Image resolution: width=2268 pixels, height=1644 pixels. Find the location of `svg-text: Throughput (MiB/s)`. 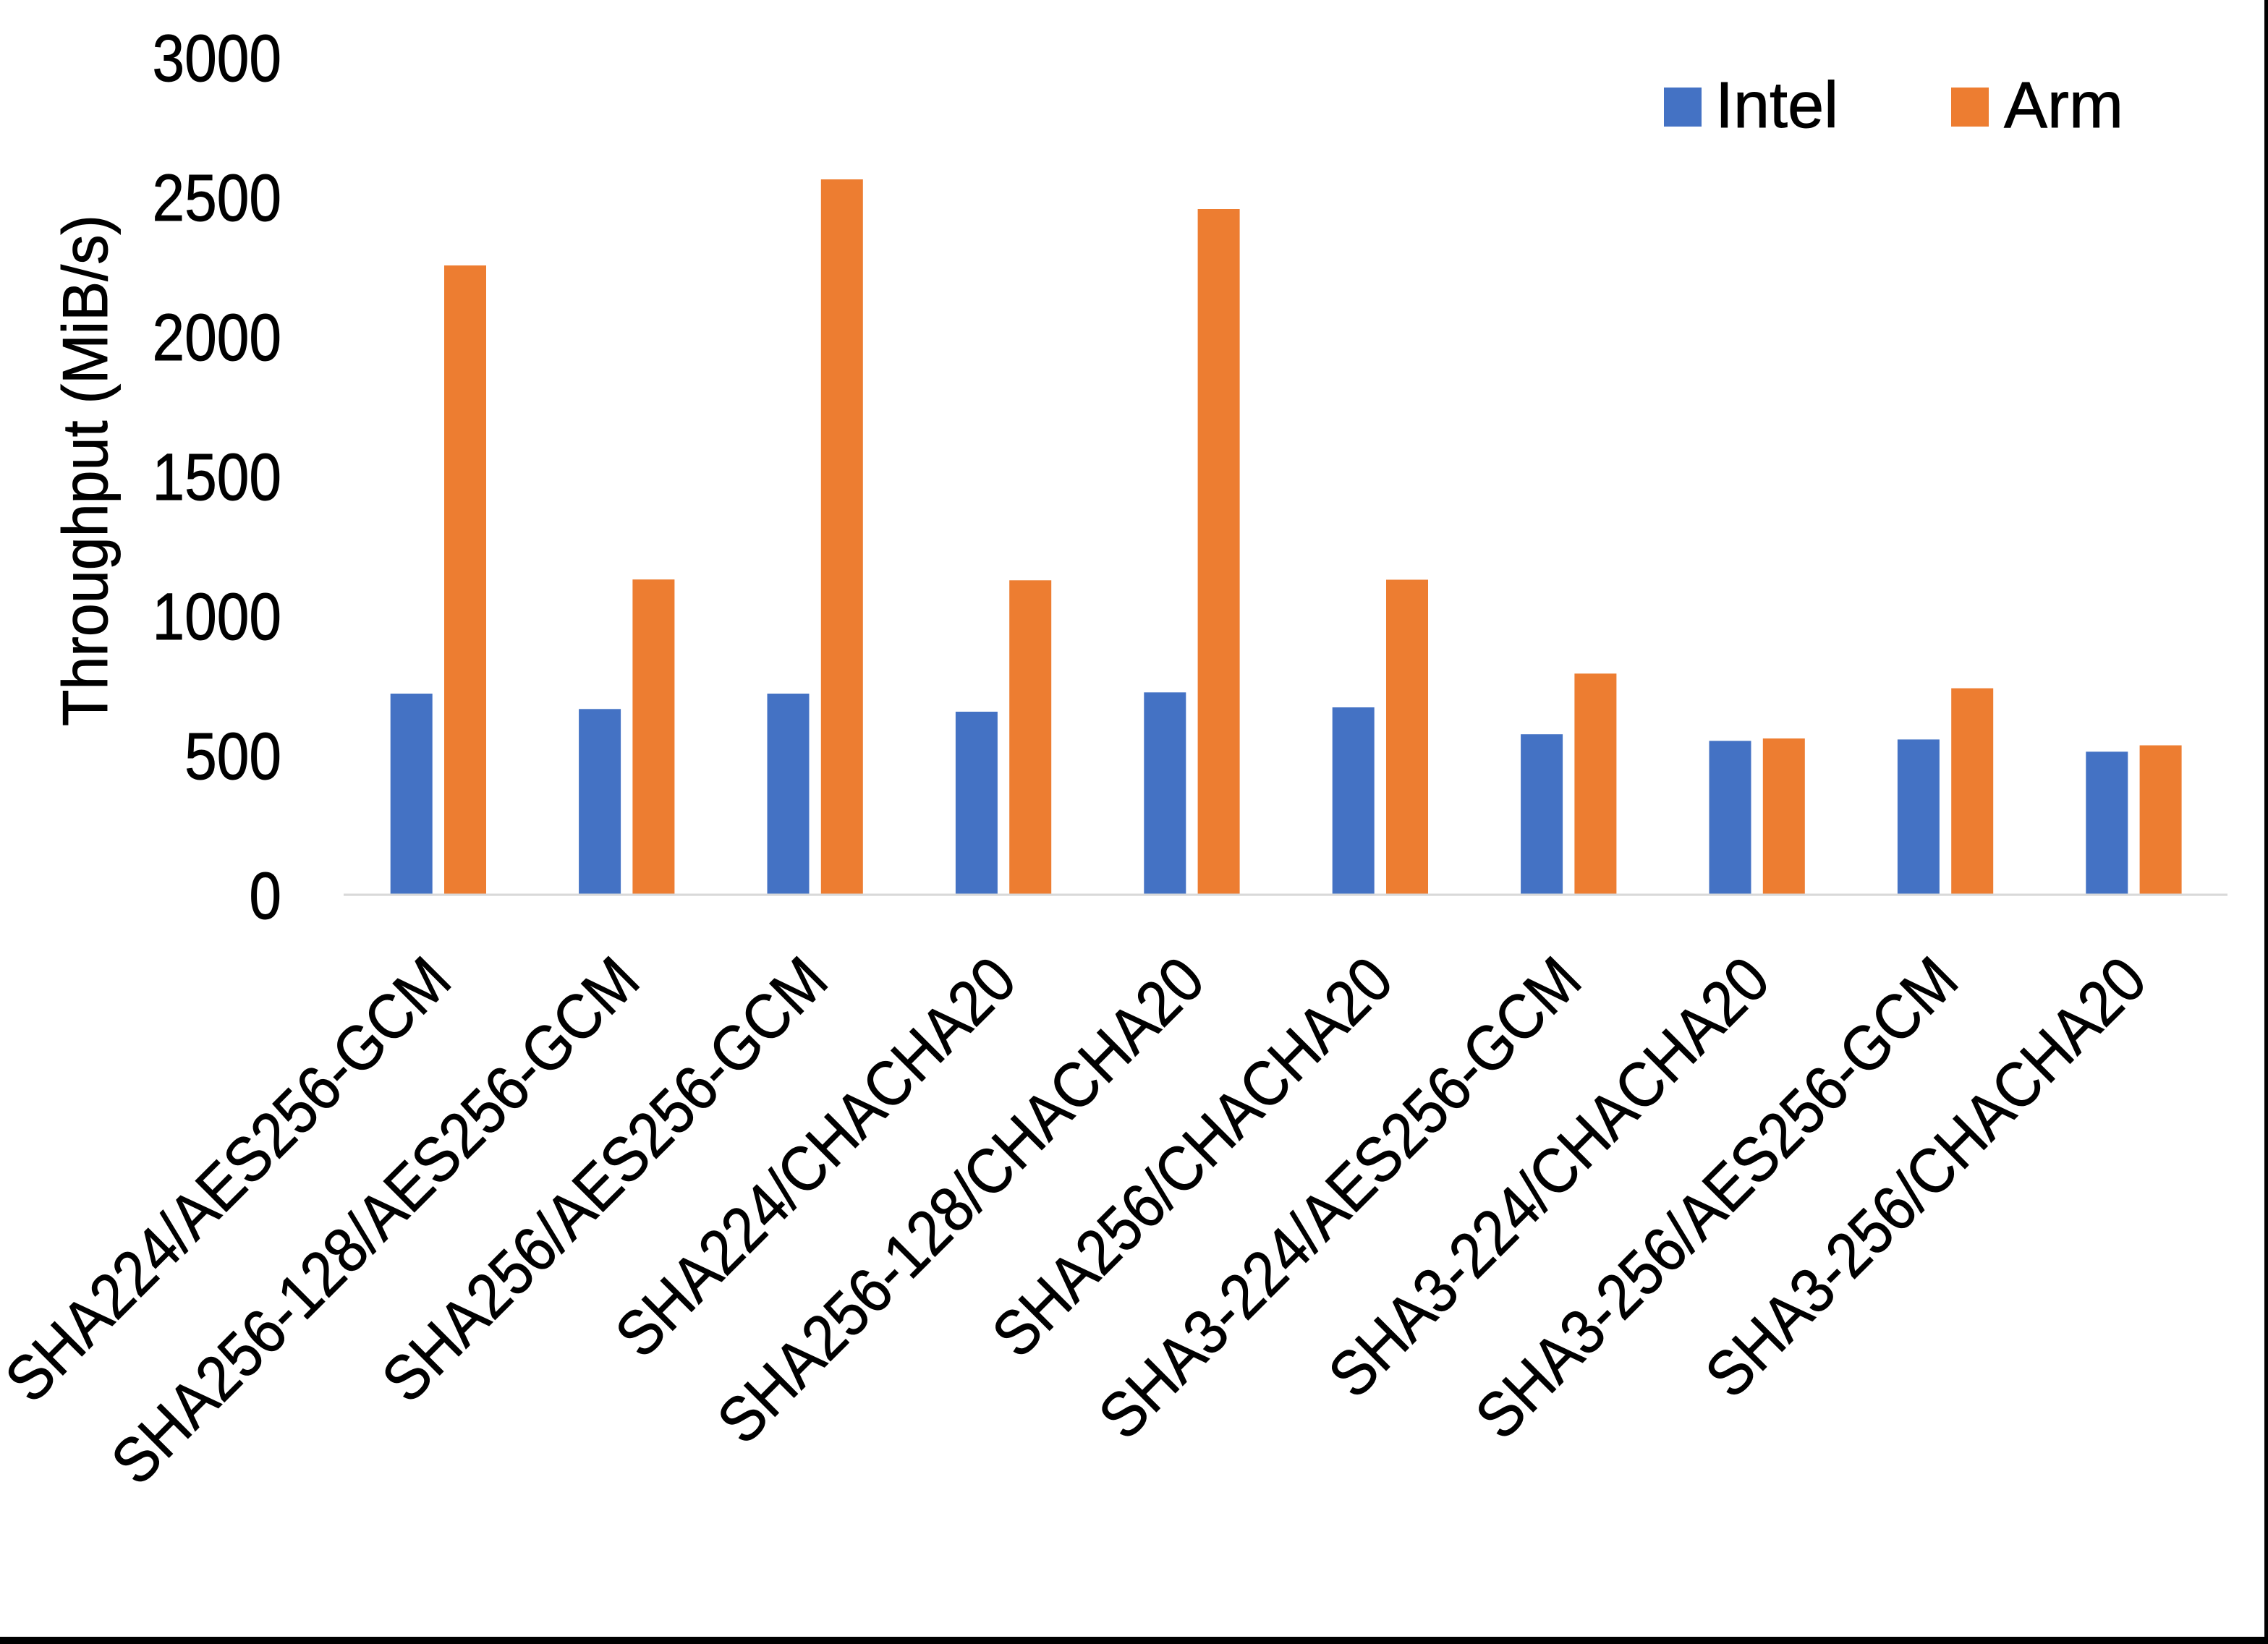

svg-text: Throughput (MiB/s) is located at coordinates (85, 470).